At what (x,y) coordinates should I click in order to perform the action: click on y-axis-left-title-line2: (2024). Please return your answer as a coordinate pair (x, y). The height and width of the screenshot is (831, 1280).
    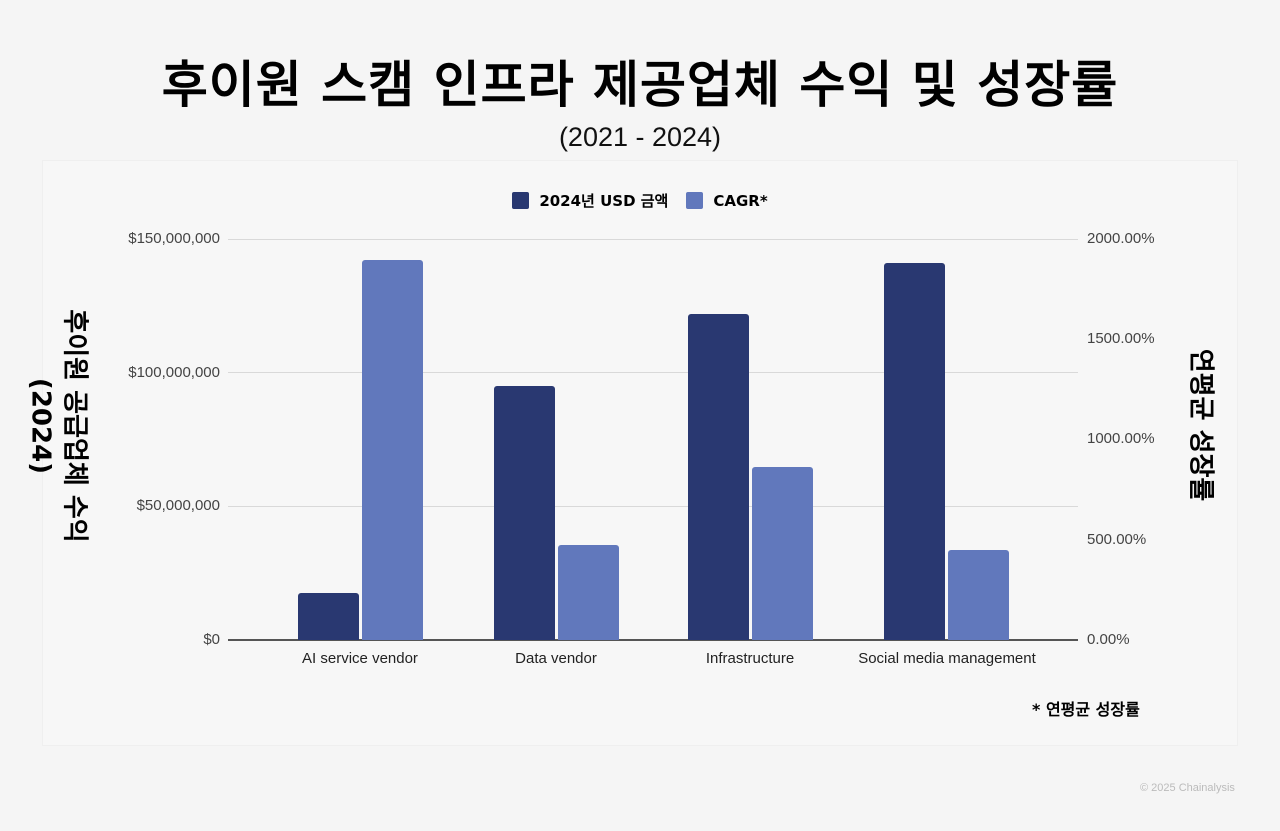
    Looking at the image, I should click on (40, 426).